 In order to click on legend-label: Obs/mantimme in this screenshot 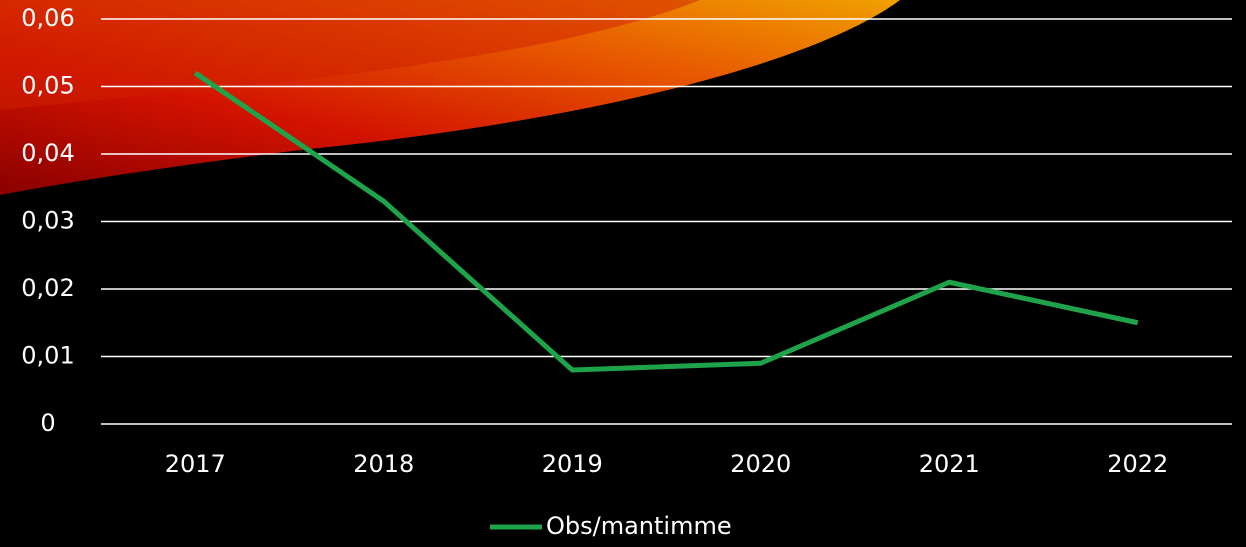, I will do `click(639, 526)`.